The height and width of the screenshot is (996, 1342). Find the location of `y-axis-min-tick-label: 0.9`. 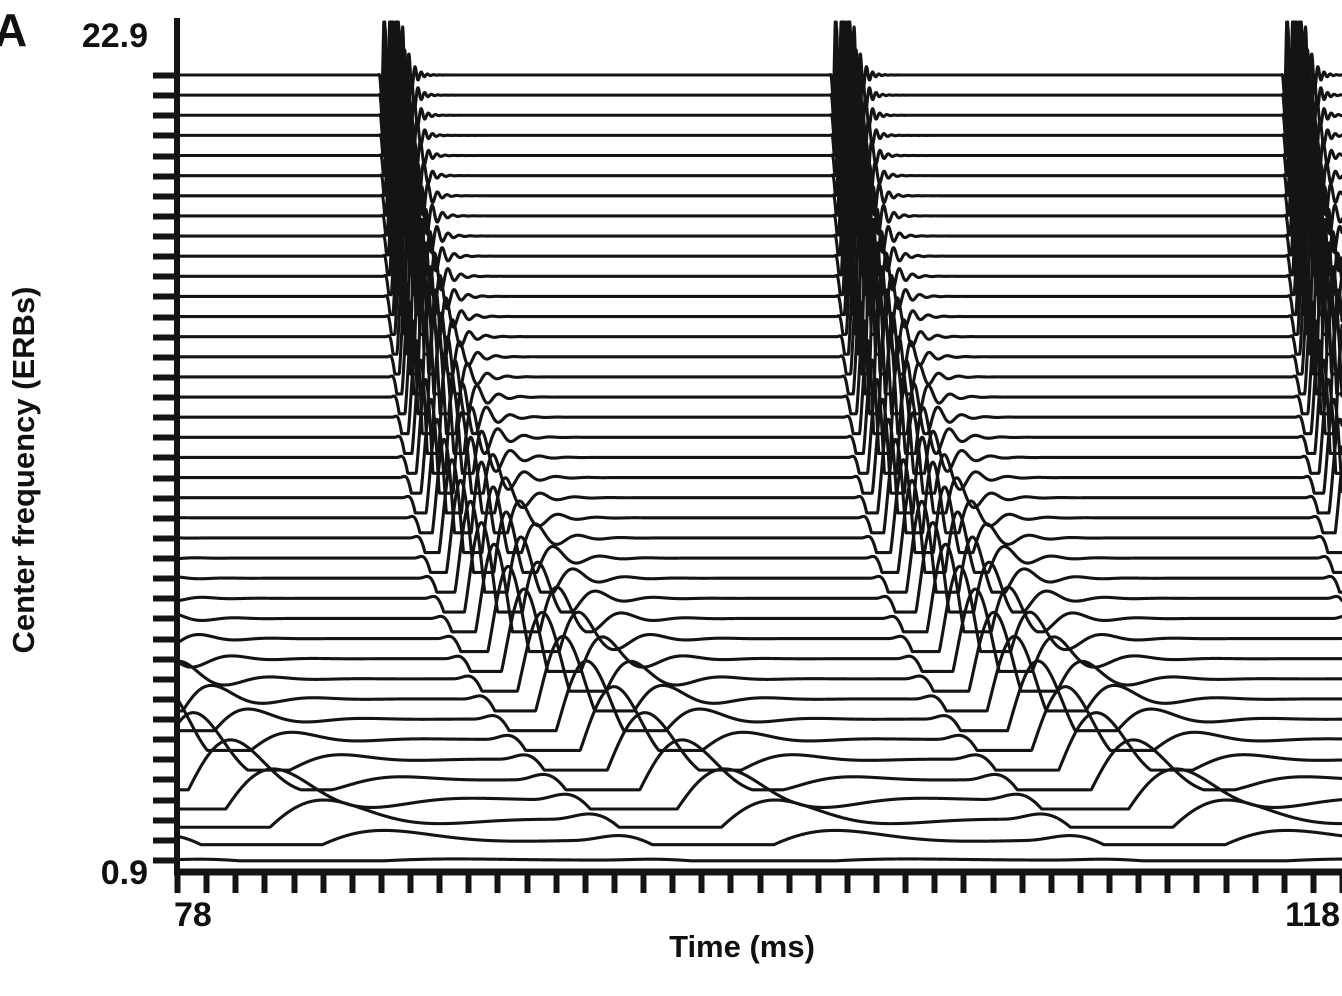

y-axis-min-tick-label: 0.9 is located at coordinates (124, 873).